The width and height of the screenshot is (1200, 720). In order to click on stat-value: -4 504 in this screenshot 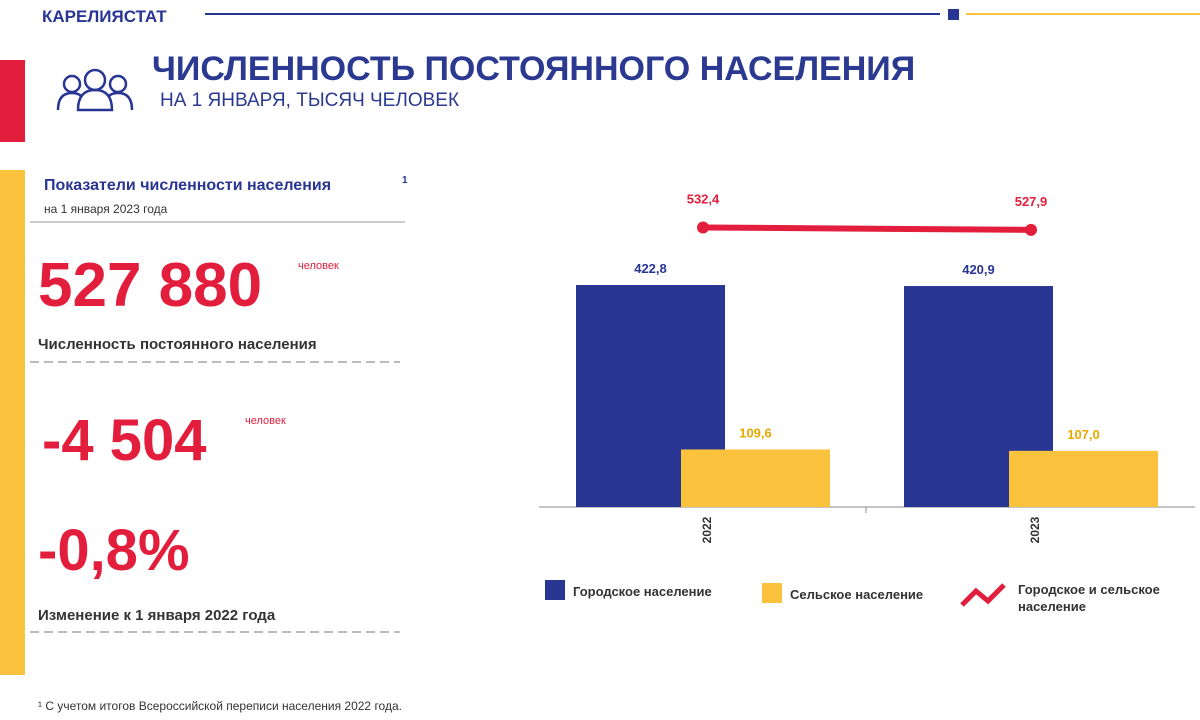, I will do `click(124, 440)`.